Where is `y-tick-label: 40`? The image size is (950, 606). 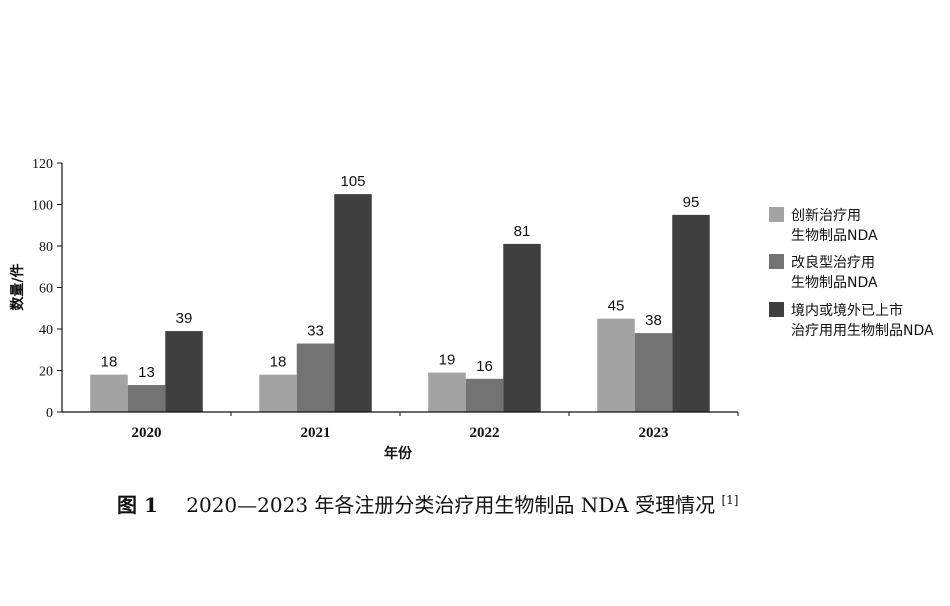 y-tick-label: 40 is located at coordinates (46, 330).